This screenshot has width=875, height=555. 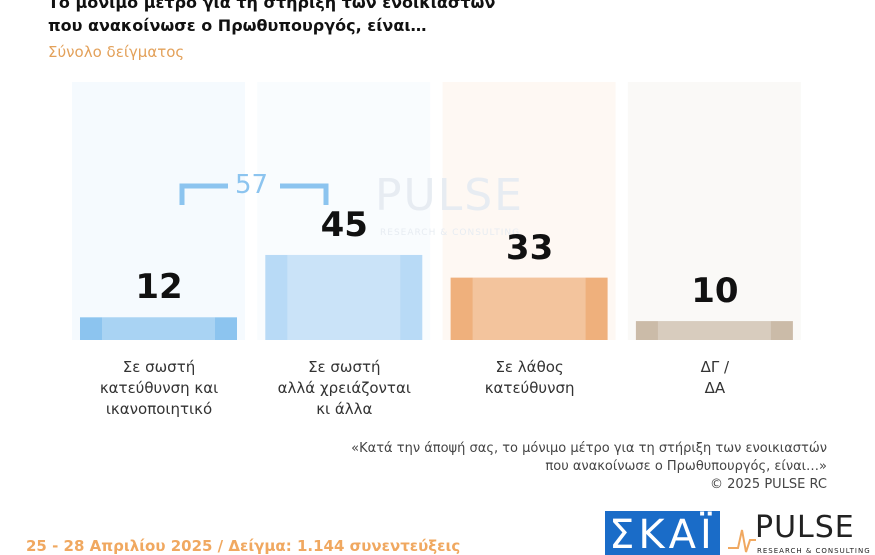 What do you see at coordinates (805, 527) in the screenshot?
I see `pulse-logo: PULSE` at bounding box center [805, 527].